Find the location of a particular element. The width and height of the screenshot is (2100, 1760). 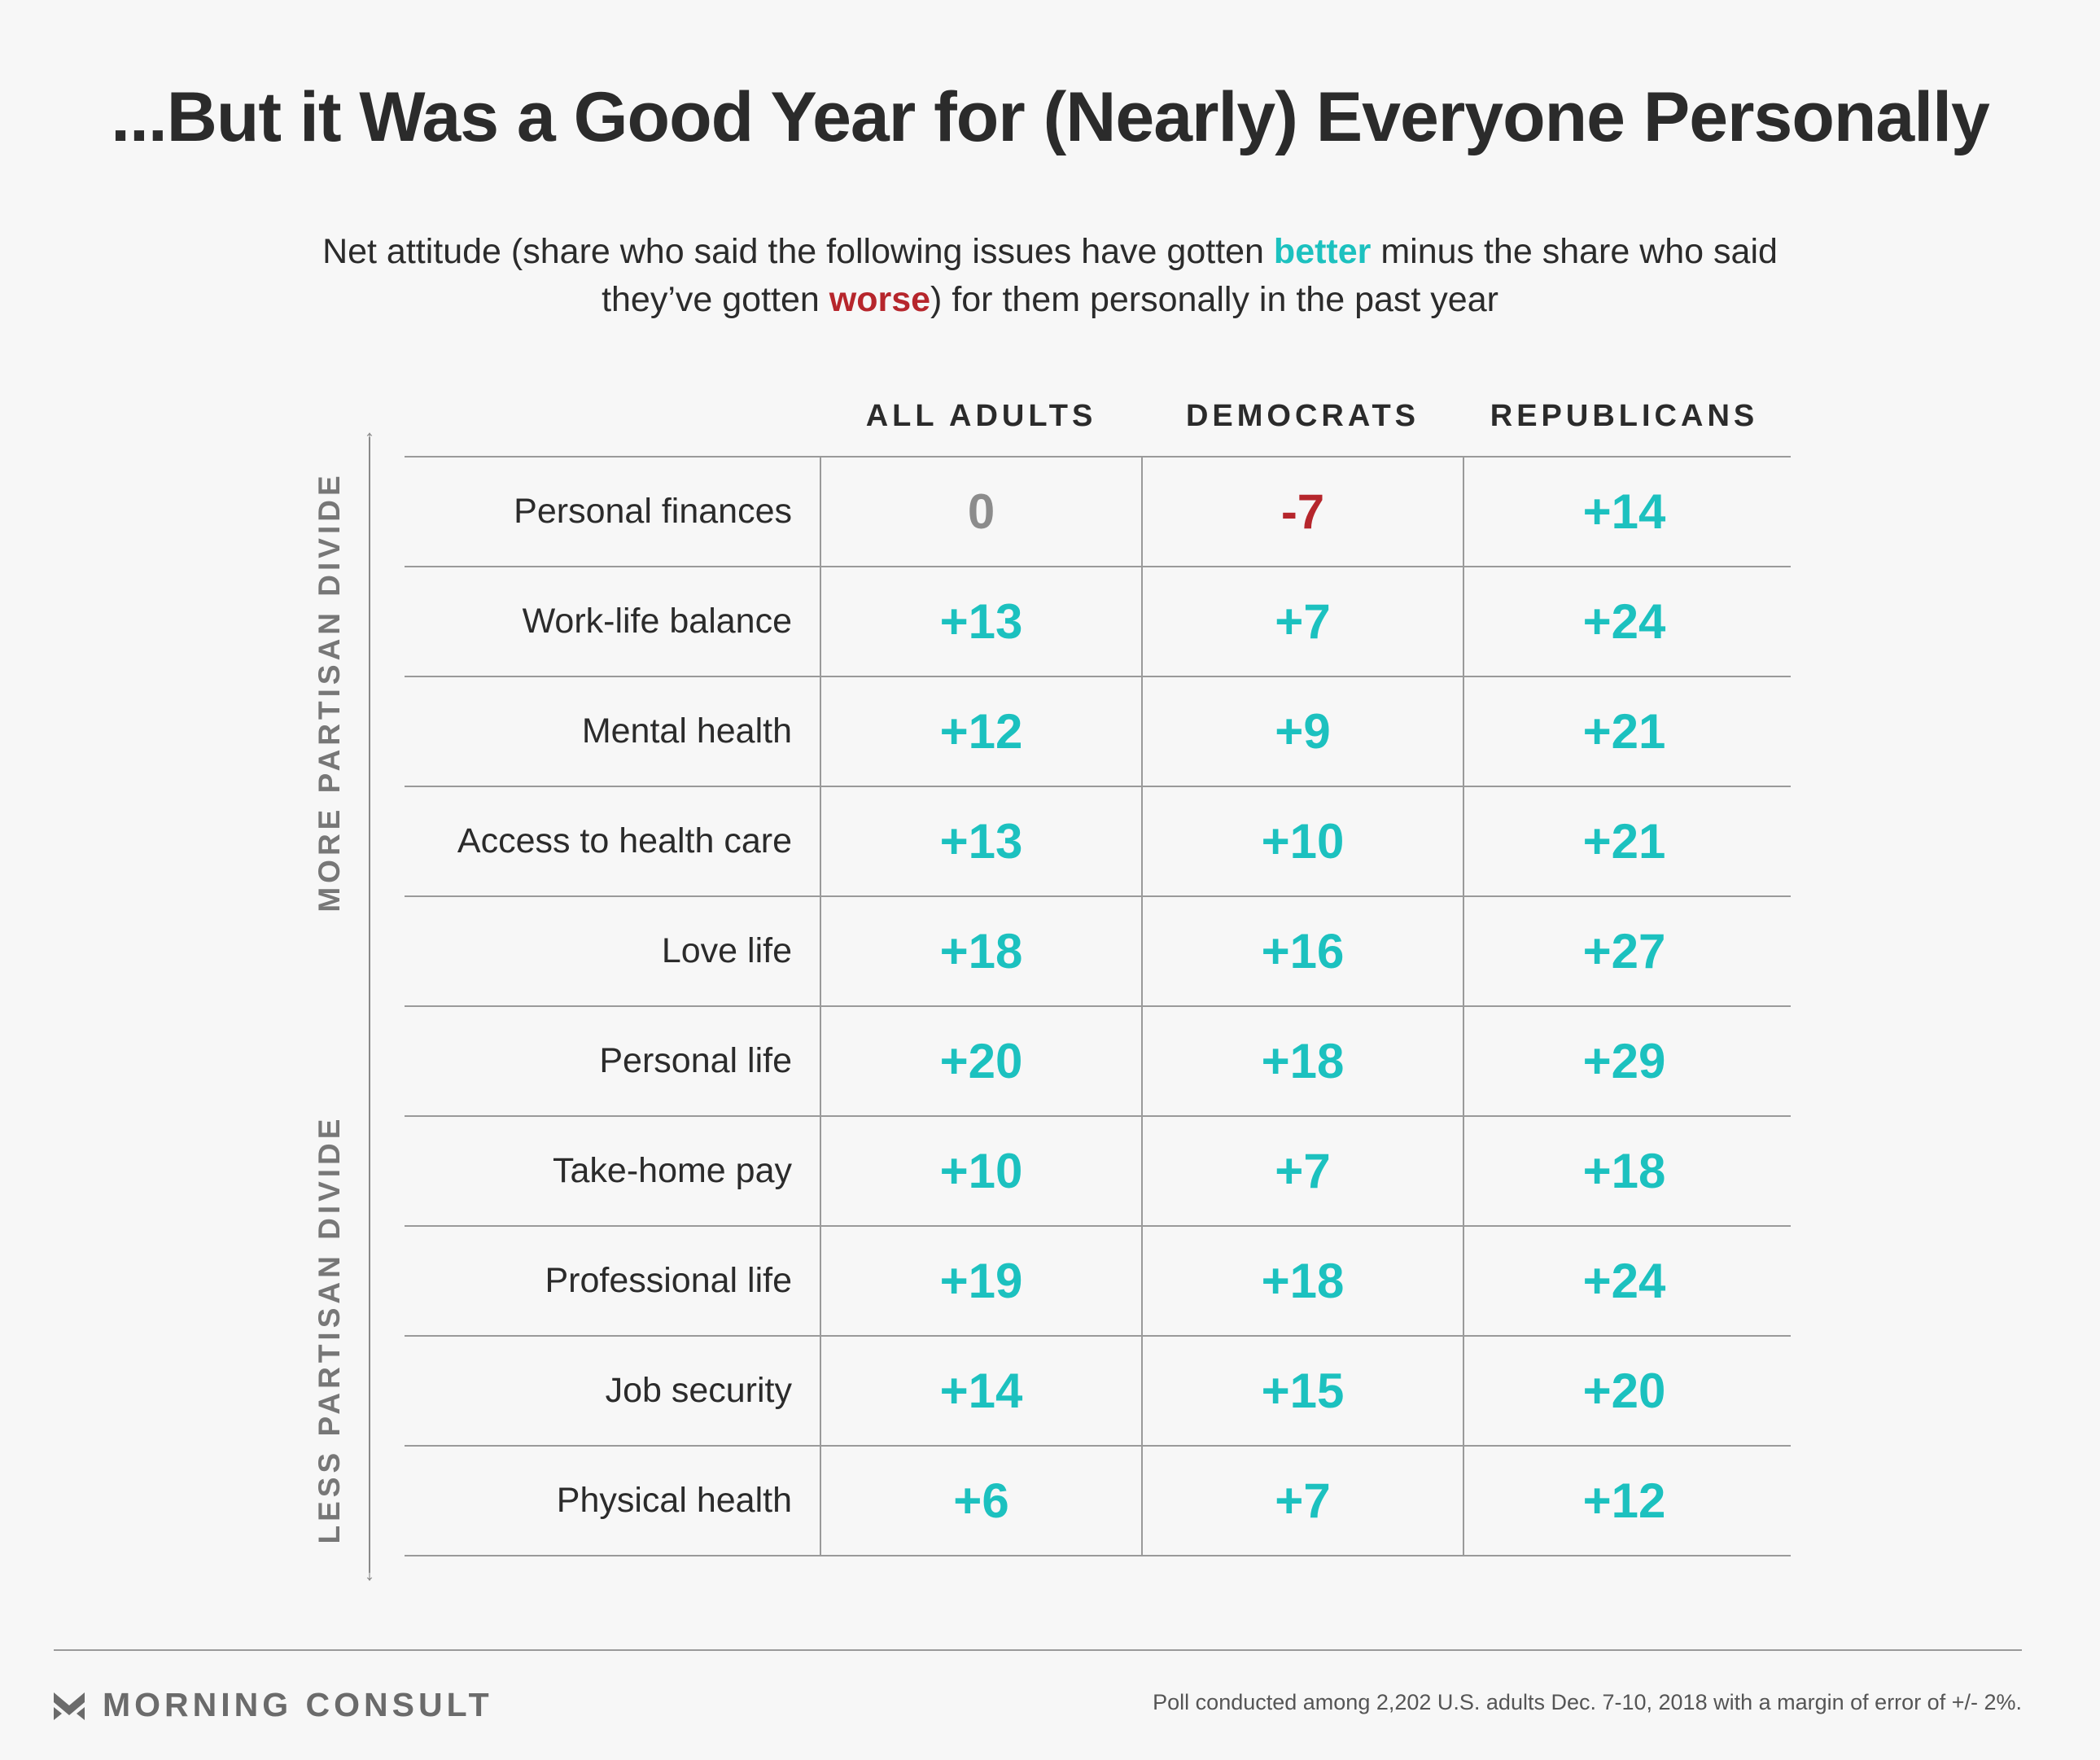

footer-divider is located at coordinates (1038, 1650).